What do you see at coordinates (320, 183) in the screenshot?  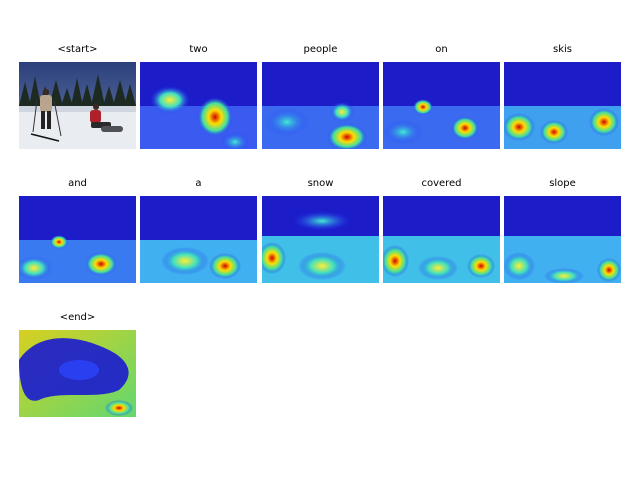 I see `panel-caption: snow` at bounding box center [320, 183].